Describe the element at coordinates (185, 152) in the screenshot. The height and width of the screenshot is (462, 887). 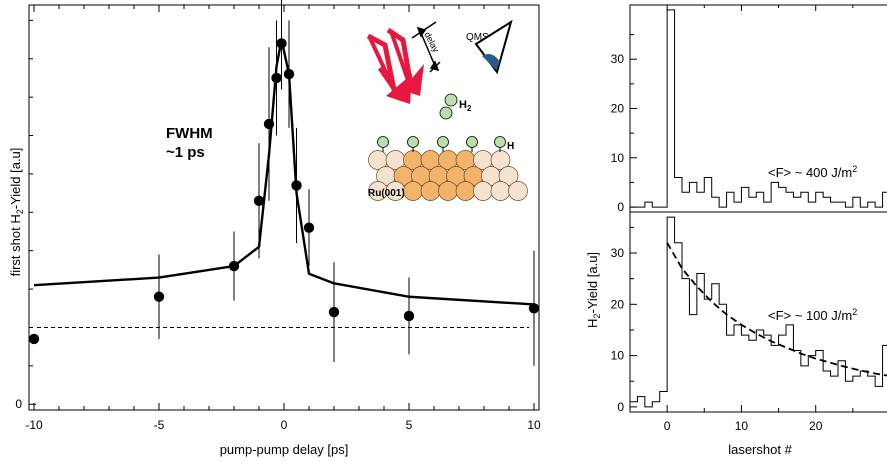
I see `fwhm-annotation-line-2: ~1 ps` at that location.